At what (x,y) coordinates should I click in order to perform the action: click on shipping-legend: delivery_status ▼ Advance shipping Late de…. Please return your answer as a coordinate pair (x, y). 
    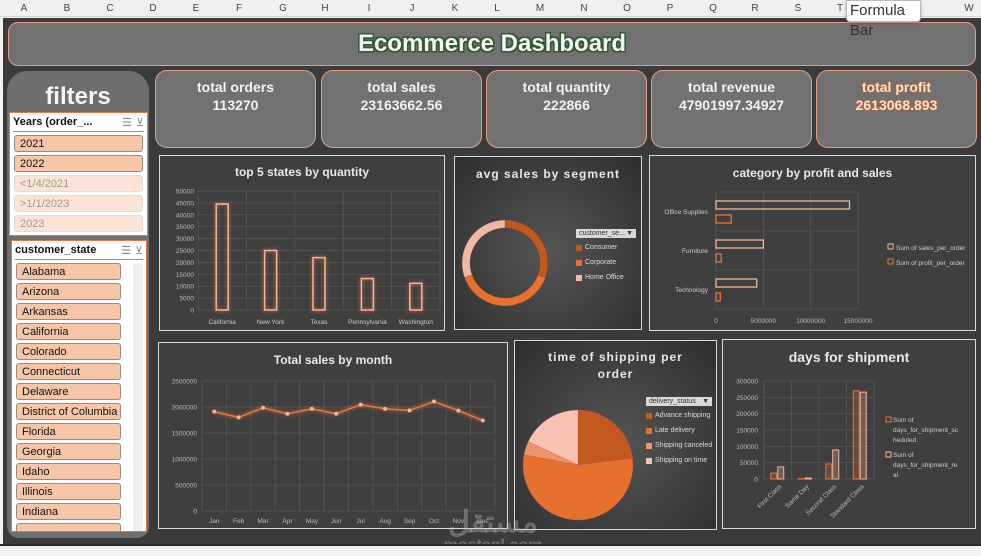
    Looking at the image, I should click on (681, 434).